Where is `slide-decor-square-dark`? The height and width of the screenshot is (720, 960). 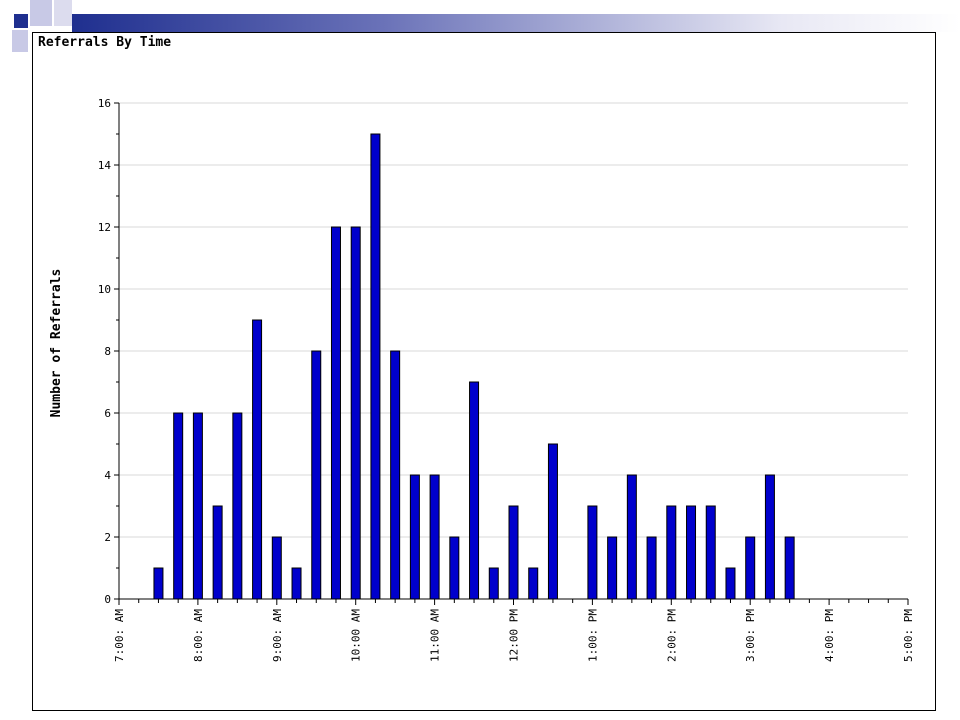 slide-decor-square-dark is located at coordinates (21, 21).